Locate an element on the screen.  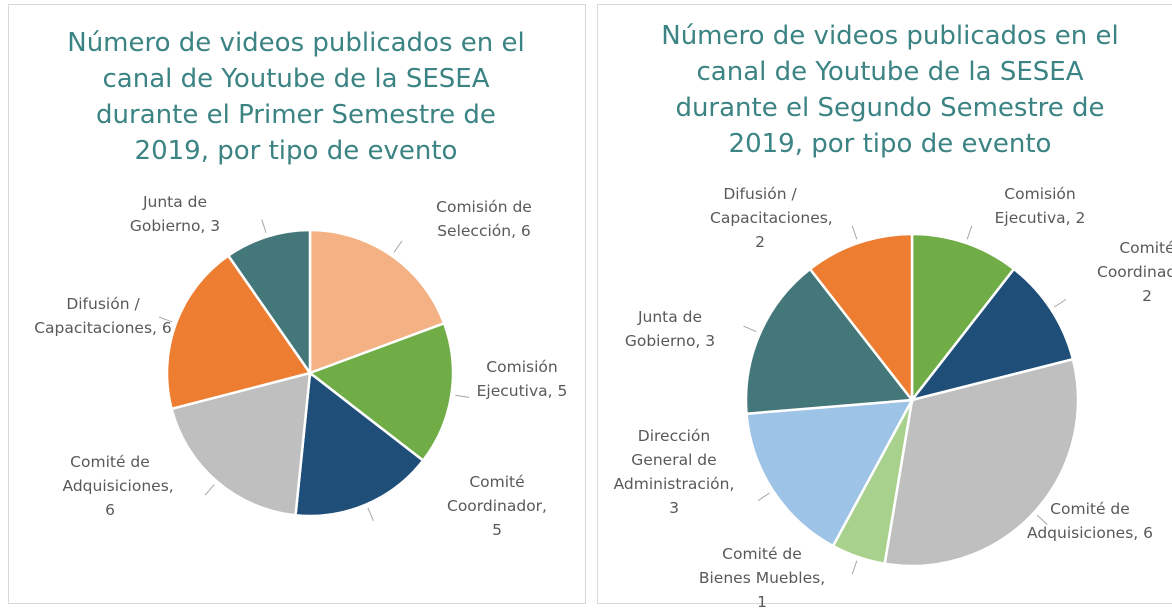
data-label: Comité de Bienes Muebles, 1 is located at coordinates (762, 578).